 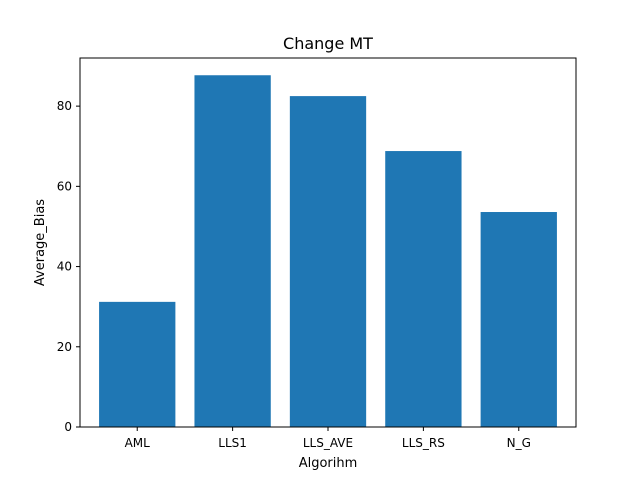 What do you see at coordinates (328, 261) in the screenshot?
I see `bar-lls-ave` at bounding box center [328, 261].